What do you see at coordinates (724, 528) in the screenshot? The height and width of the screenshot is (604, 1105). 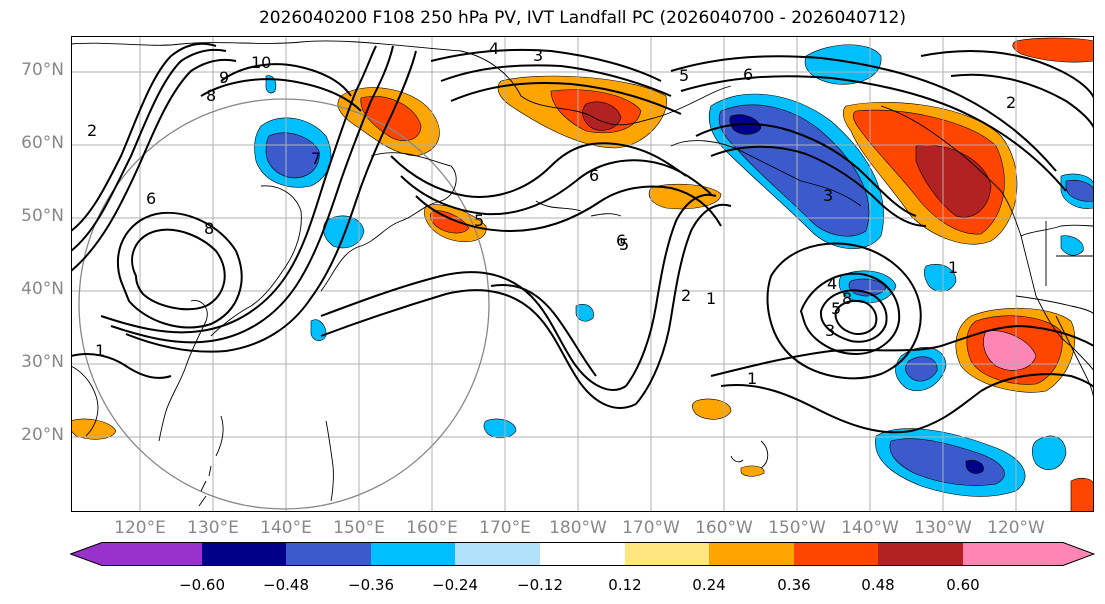 I see `lon-label: 160°W` at bounding box center [724, 528].